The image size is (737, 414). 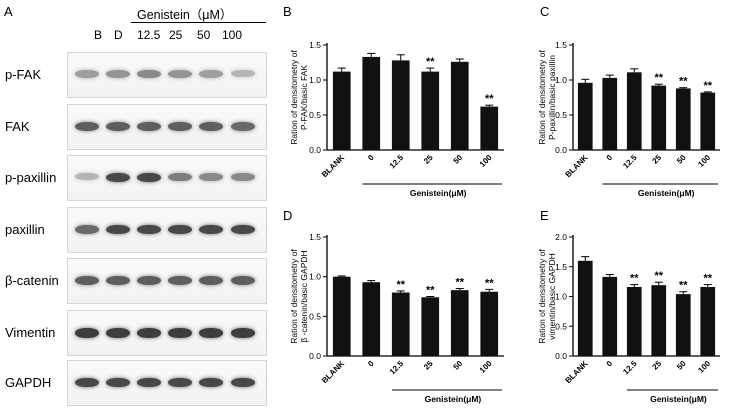 What do you see at coordinates (304, 98) in the screenshot?
I see `y-axis-label-line: P-FAK/basic FAK` at bounding box center [304, 98].